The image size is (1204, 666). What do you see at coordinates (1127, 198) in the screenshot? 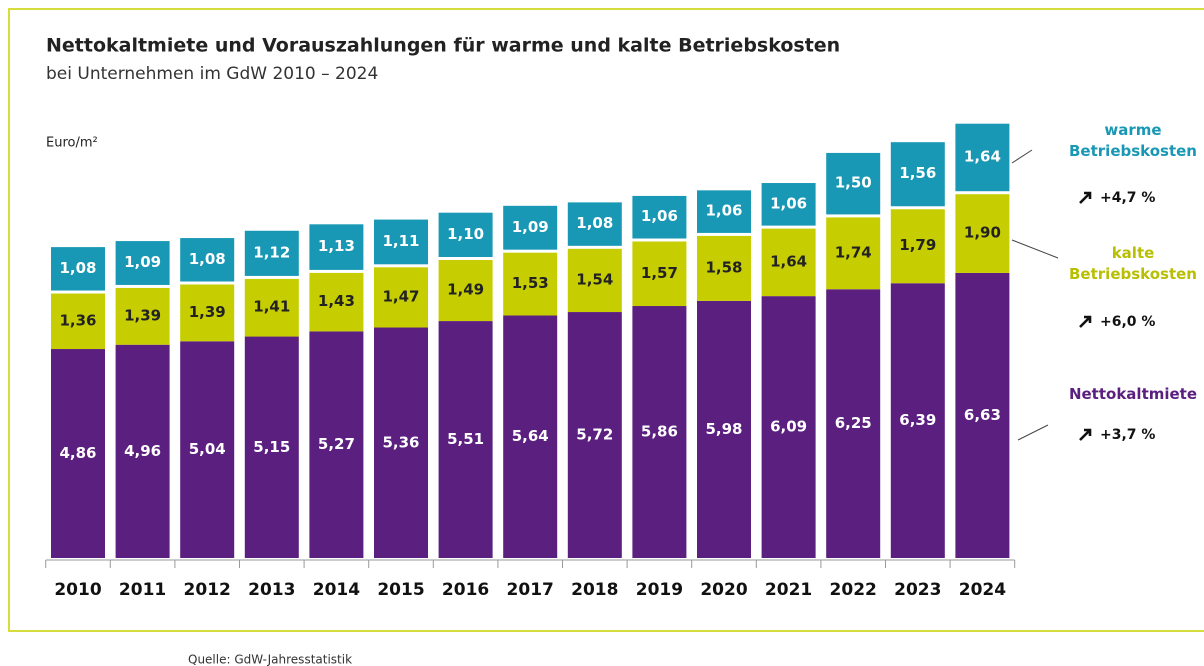
I see `change-label: +4,7 %` at bounding box center [1127, 198].